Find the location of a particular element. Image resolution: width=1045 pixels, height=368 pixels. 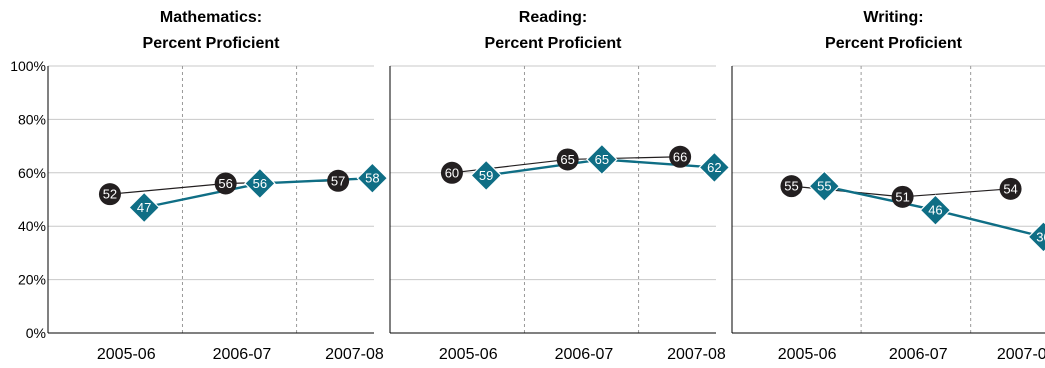

data-label: 60 is located at coordinates (452, 172).